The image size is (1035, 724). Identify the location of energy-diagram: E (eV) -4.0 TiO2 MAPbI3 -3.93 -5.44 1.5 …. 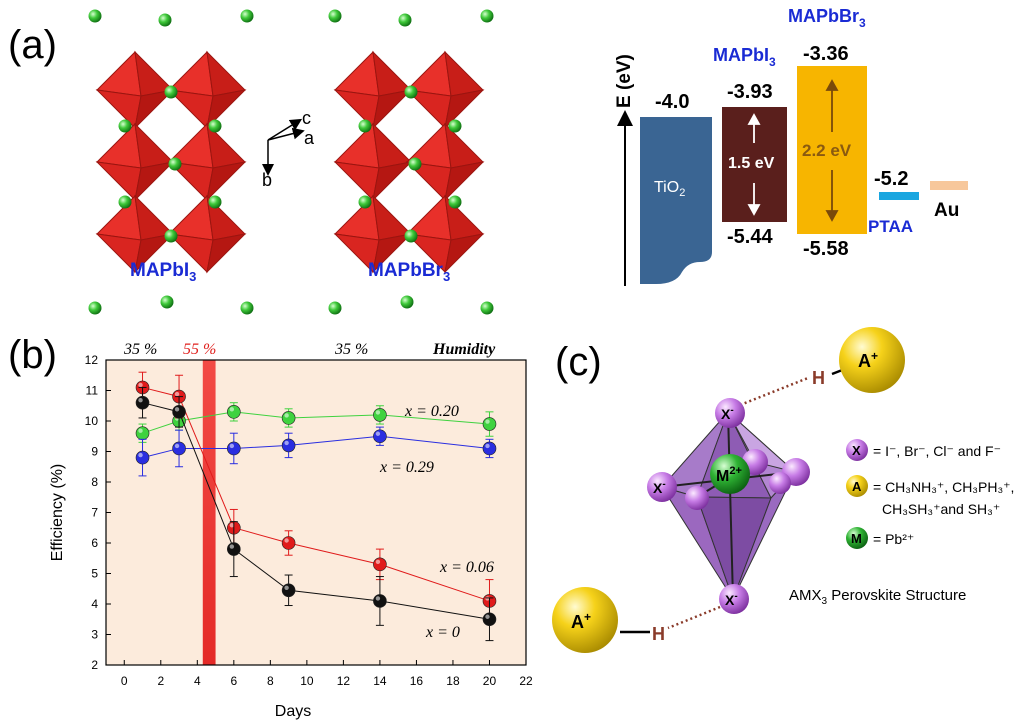
(791, 146).